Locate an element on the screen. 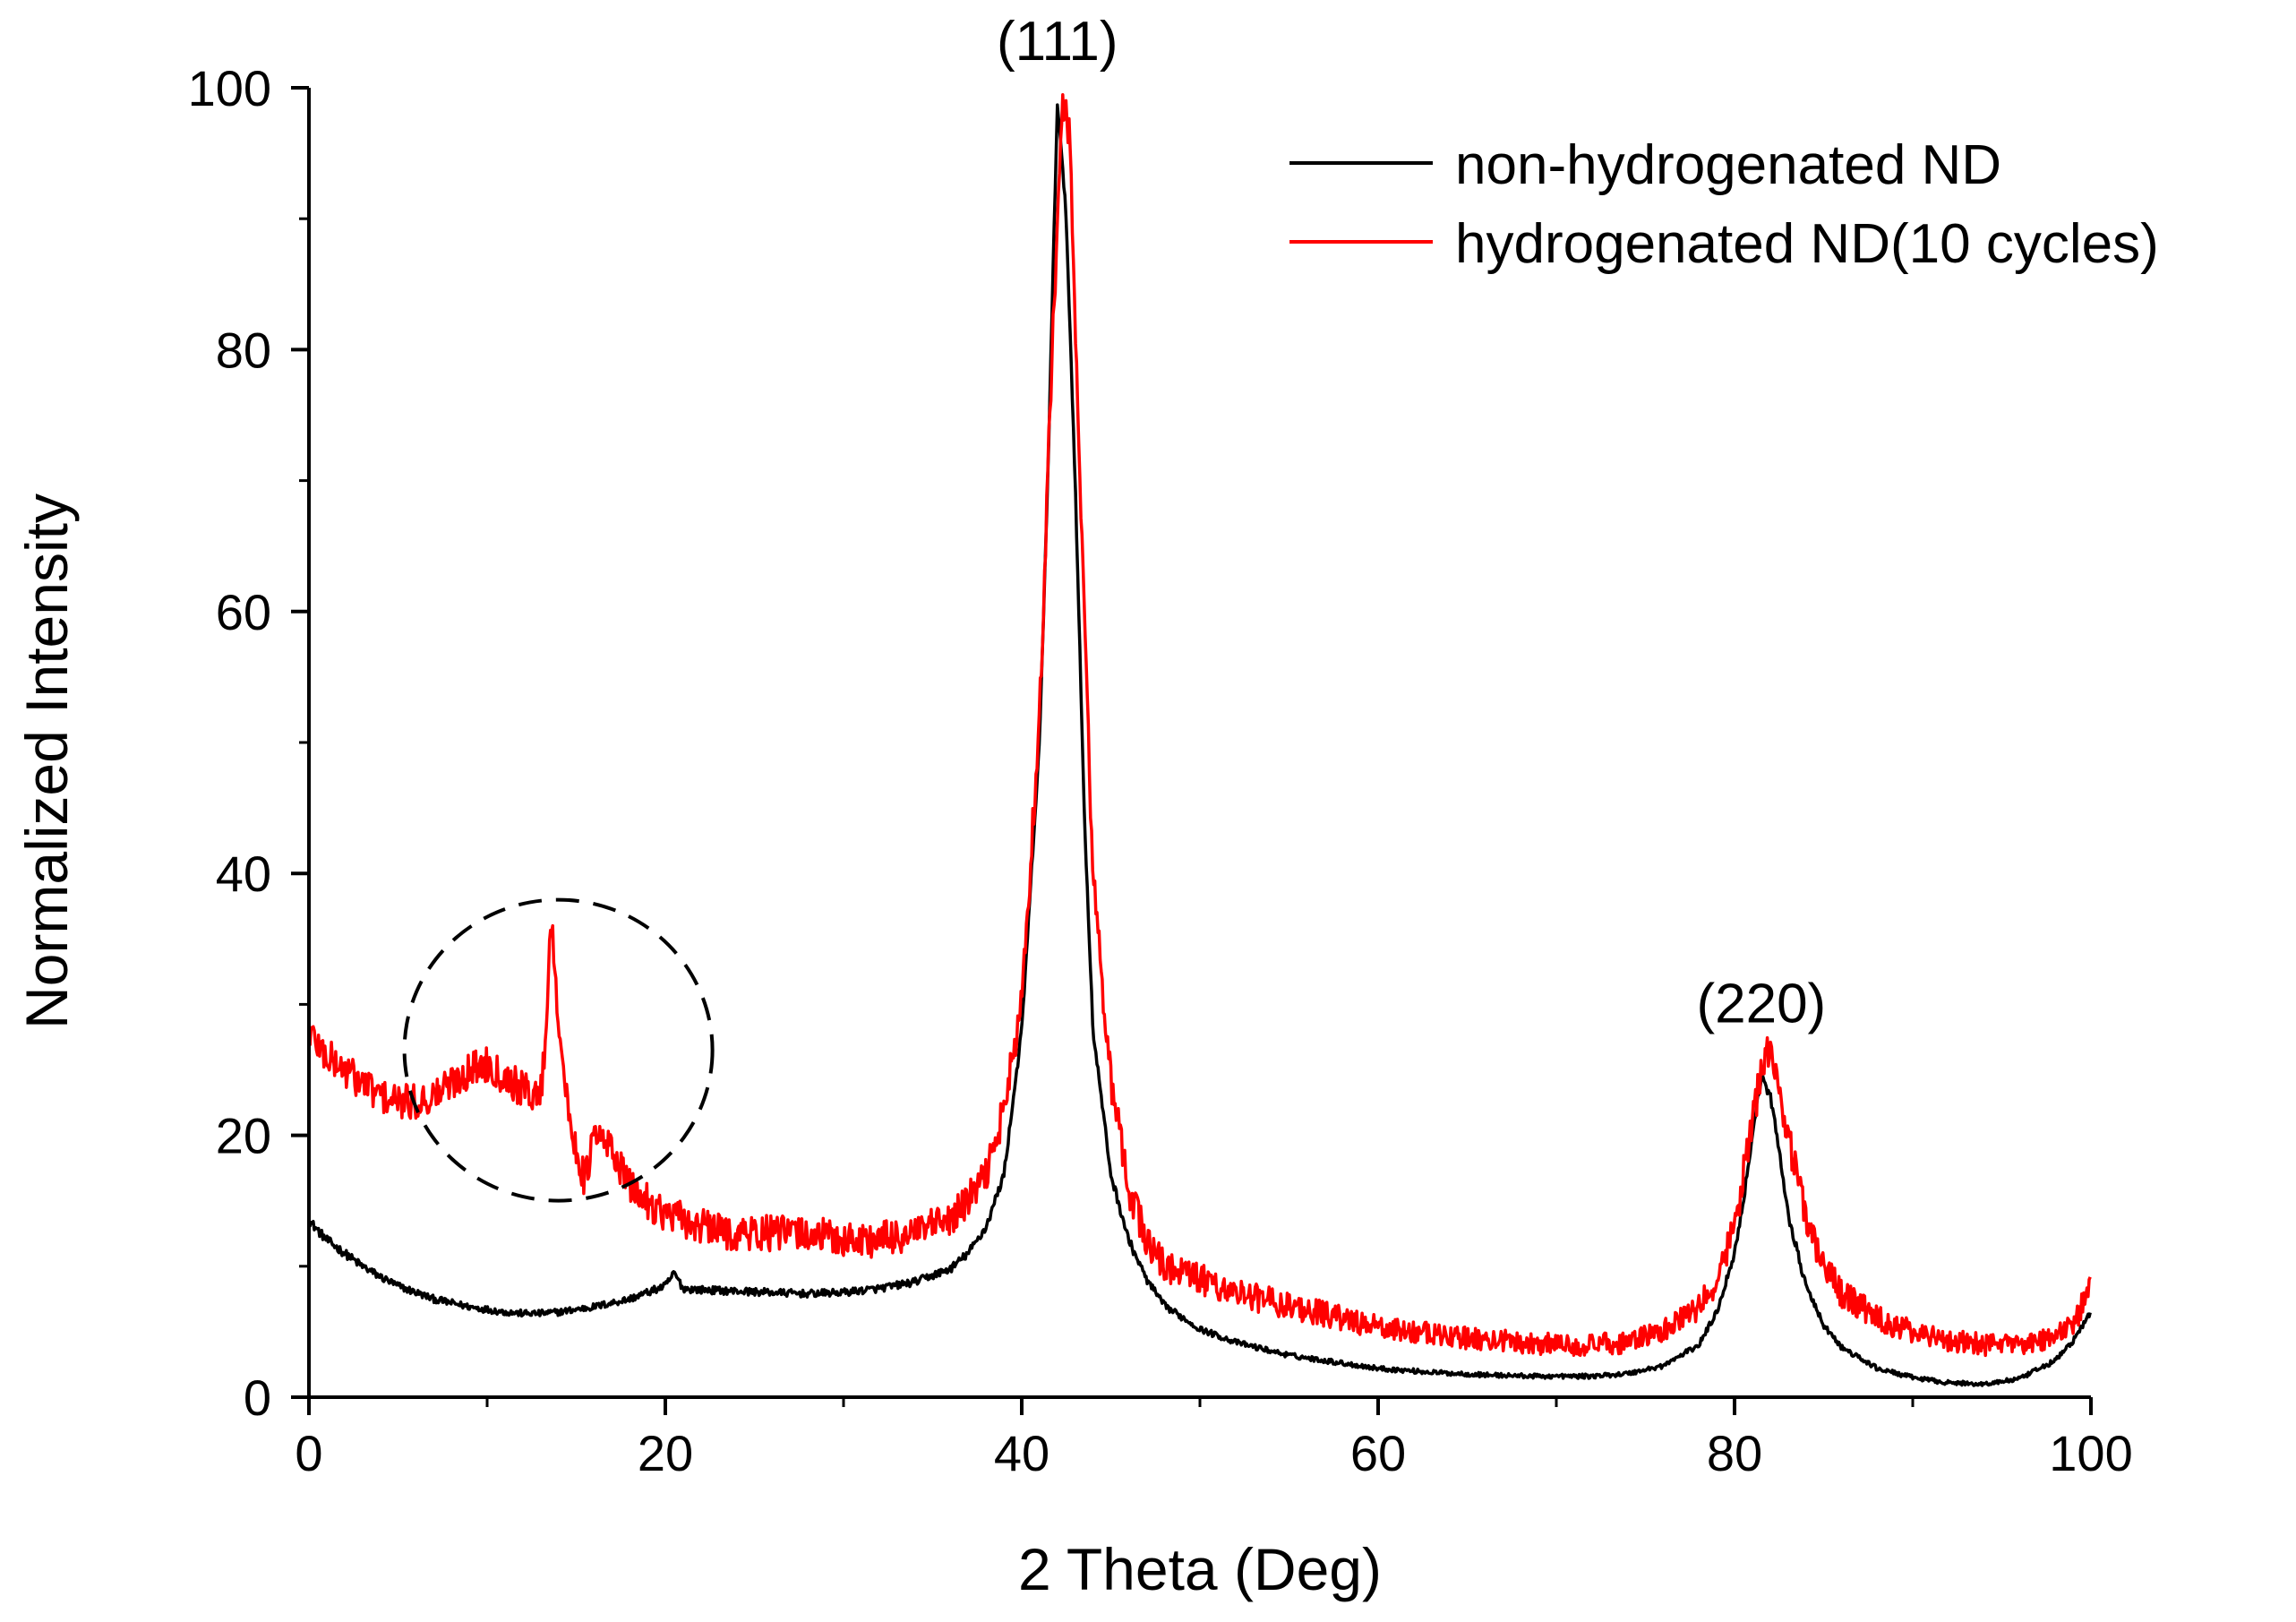 Image resolution: width=2296 pixels, height=1622 pixels. y-tick-label: 20 is located at coordinates (244, 1136).